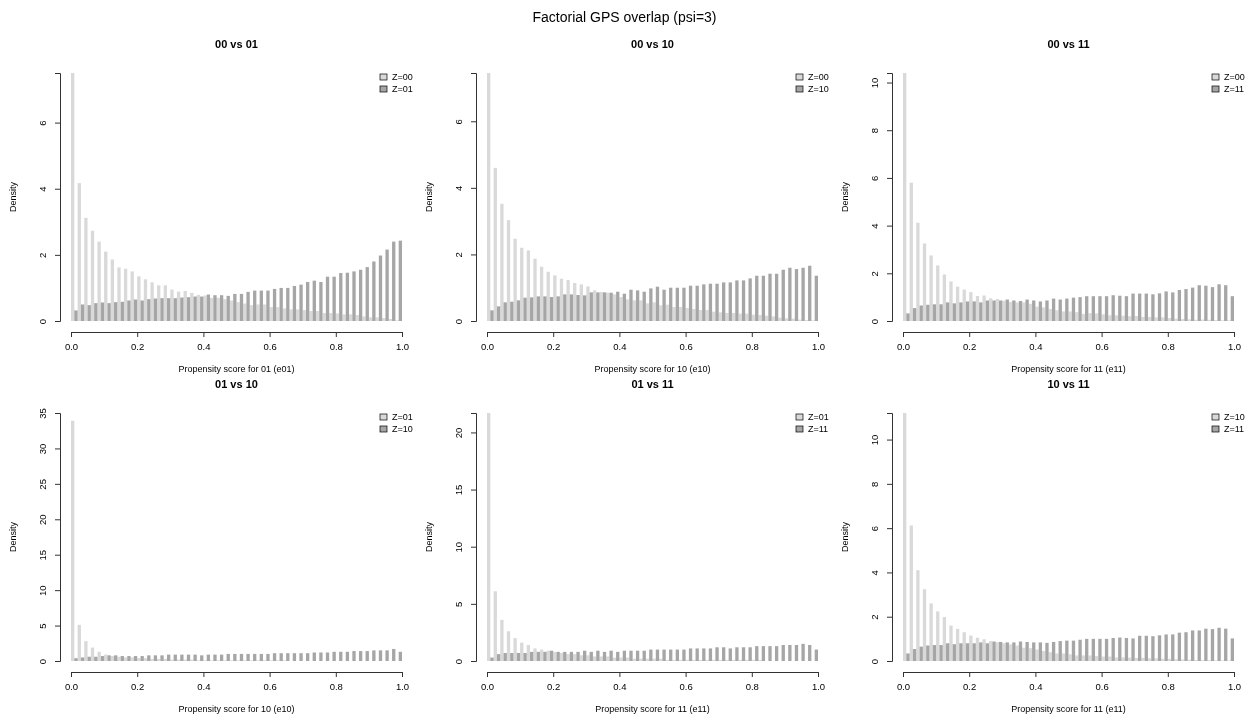  I want to click on y-tick-label: 30, so click(42, 449).